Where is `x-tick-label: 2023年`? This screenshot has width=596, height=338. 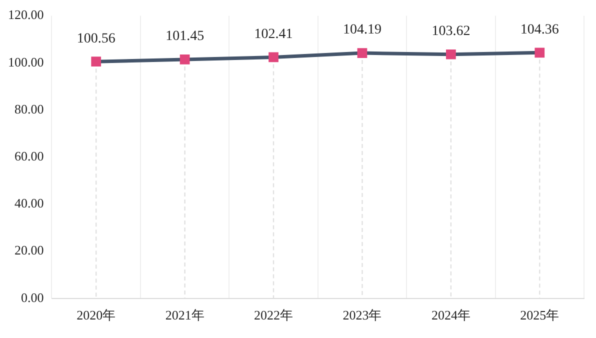
x-tick-label: 2023年 is located at coordinates (362, 315).